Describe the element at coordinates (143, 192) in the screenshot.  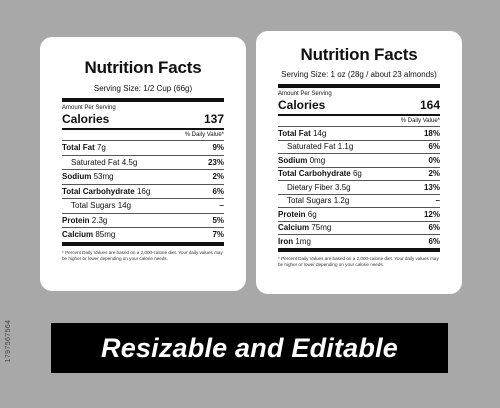
I see `nutrient-row-total-carbohydrate: Total Carbohydrate 16g 6%` at that location.